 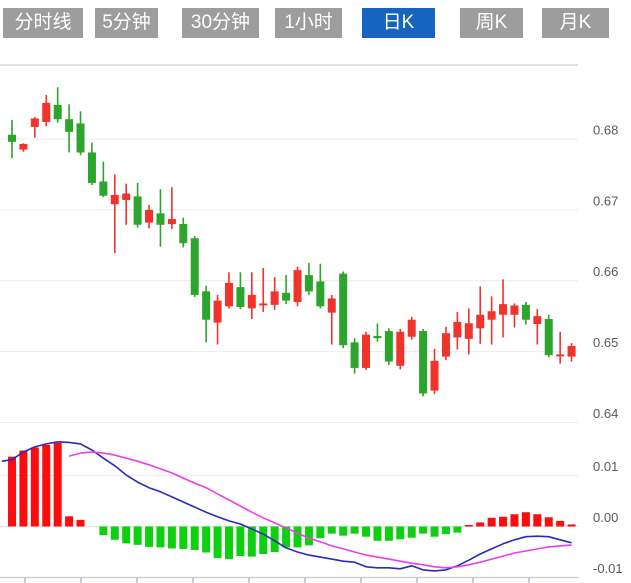 What do you see at coordinates (605, 517) in the screenshot?
I see `macd-axis-label: 0.00` at bounding box center [605, 517].